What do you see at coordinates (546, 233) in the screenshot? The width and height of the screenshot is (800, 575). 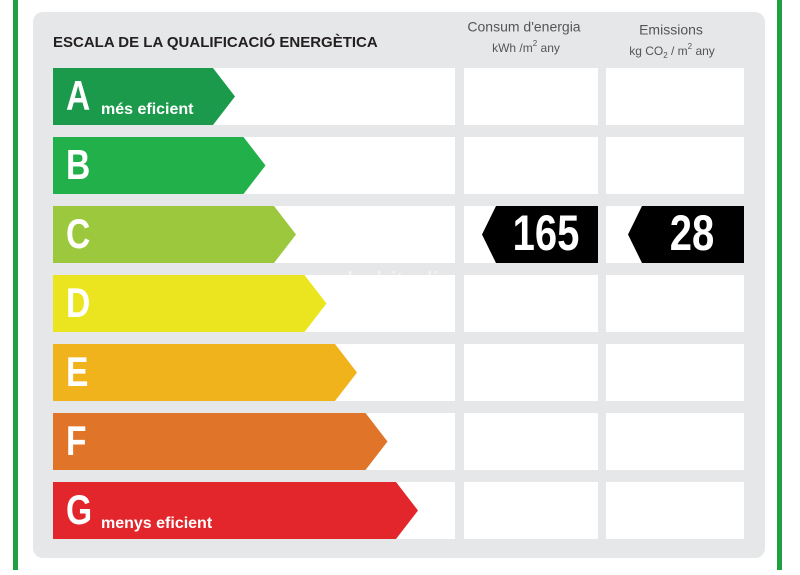 I see `rating-value: 165` at bounding box center [546, 233].